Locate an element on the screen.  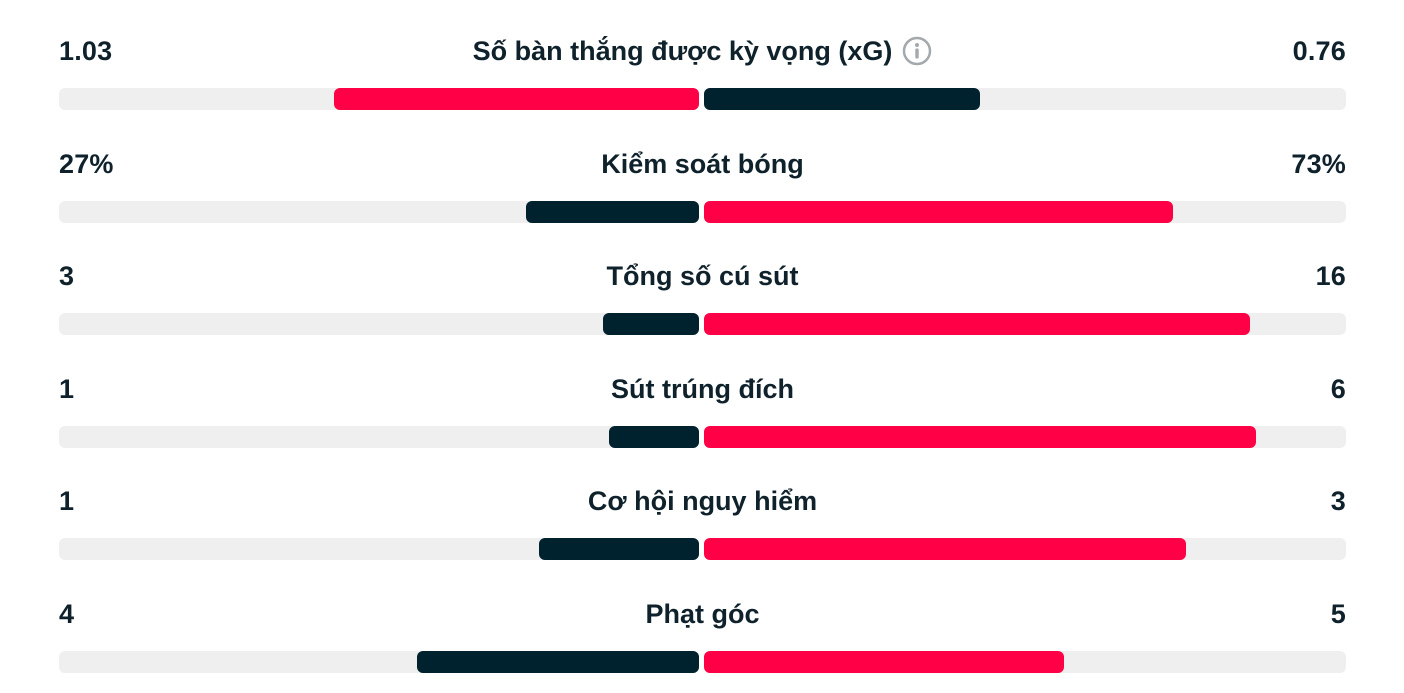
stat-header: 1 Cơ hội nguy hiểm 3 is located at coordinates (702, 504).